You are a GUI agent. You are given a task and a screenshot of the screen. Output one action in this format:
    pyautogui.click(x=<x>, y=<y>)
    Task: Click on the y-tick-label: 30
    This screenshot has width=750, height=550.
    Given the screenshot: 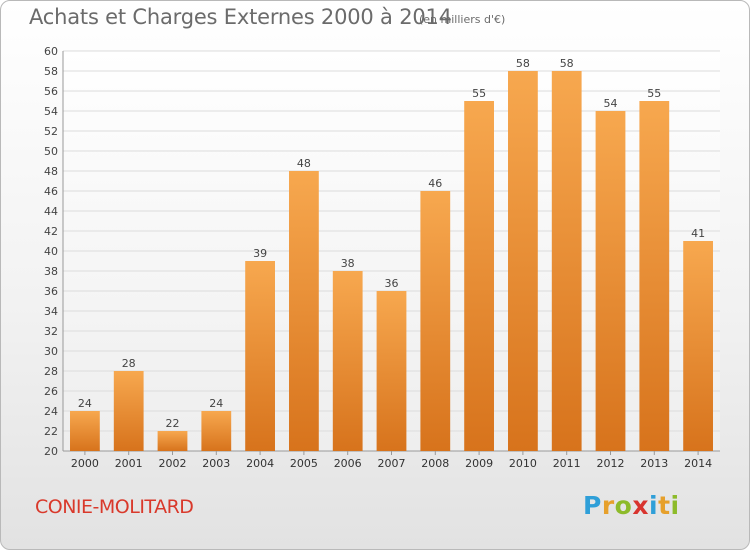 What is the action you would take?
    pyautogui.click(x=51, y=351)
    